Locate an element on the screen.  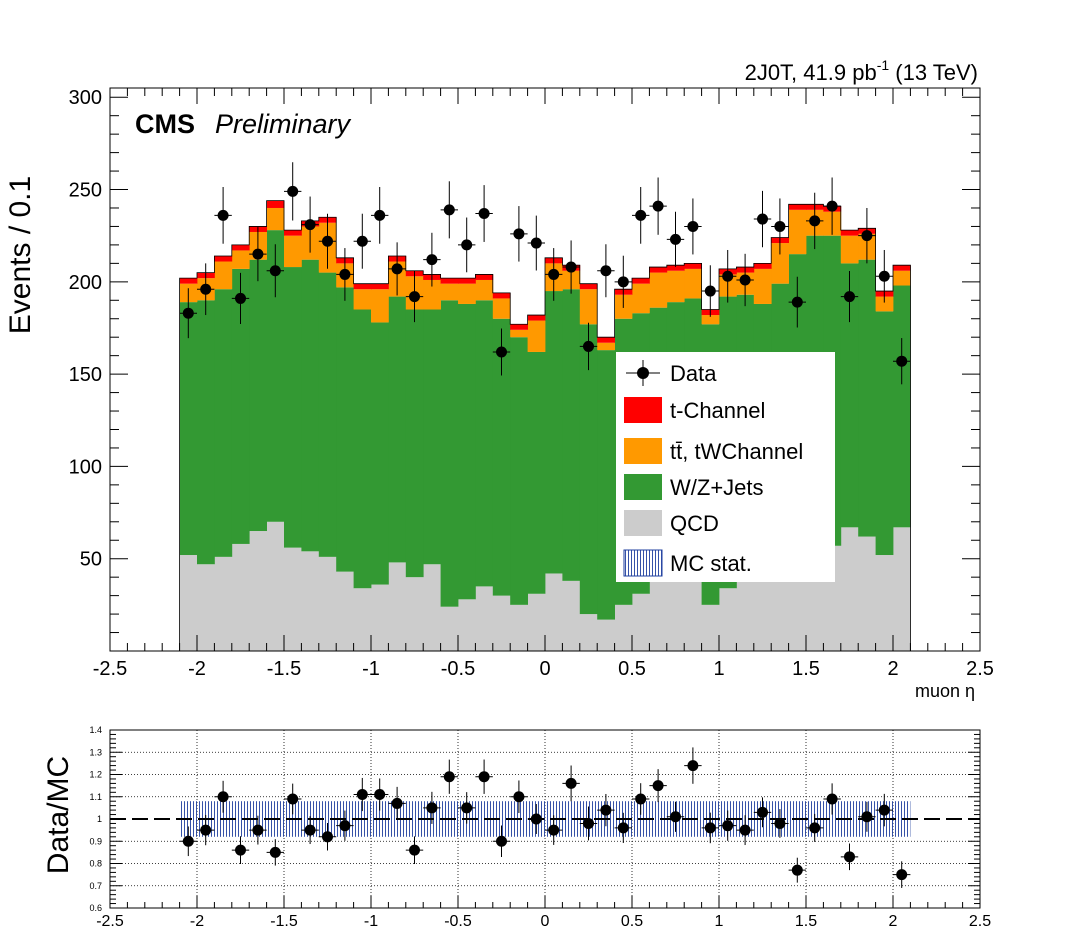
y-tick-label: 1 is located at coordinates (99, 819).